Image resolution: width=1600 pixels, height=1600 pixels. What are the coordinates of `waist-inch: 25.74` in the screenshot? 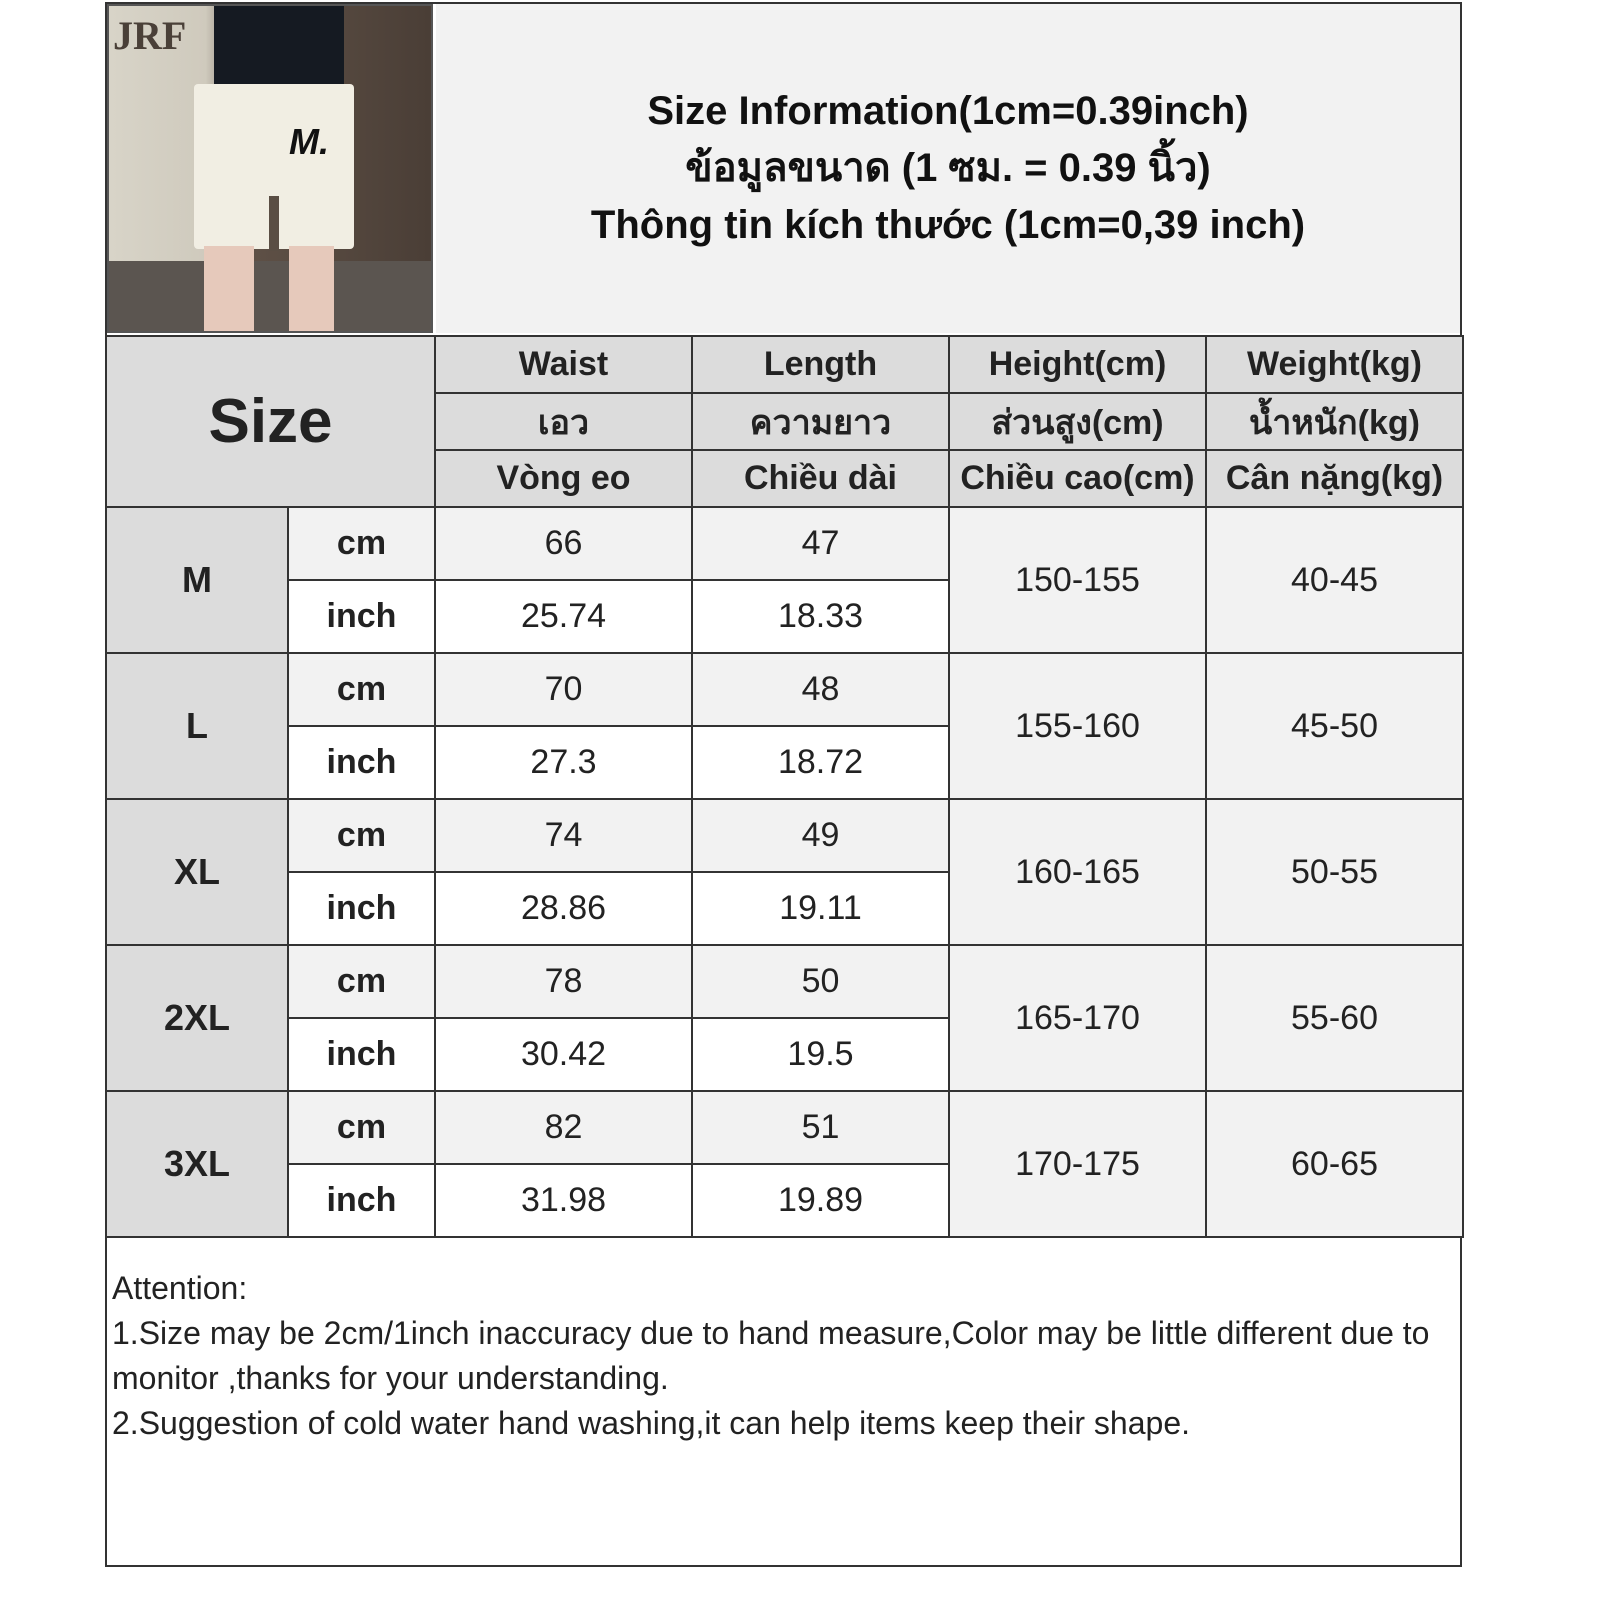 It's located at (563, 616).